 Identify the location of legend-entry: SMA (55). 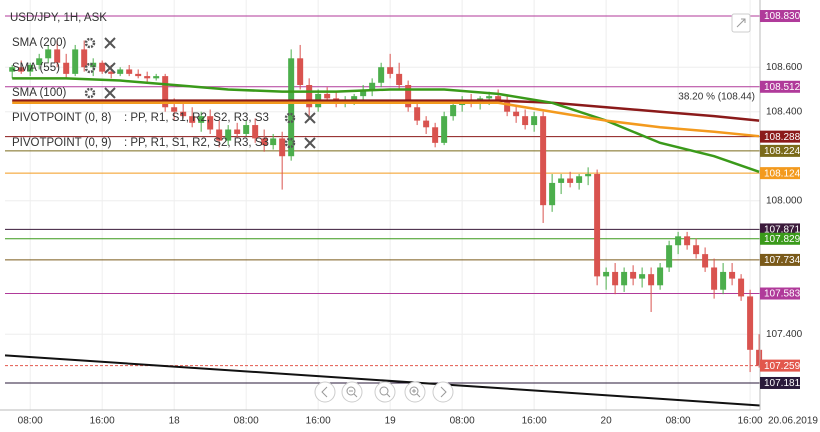
(36, 68).